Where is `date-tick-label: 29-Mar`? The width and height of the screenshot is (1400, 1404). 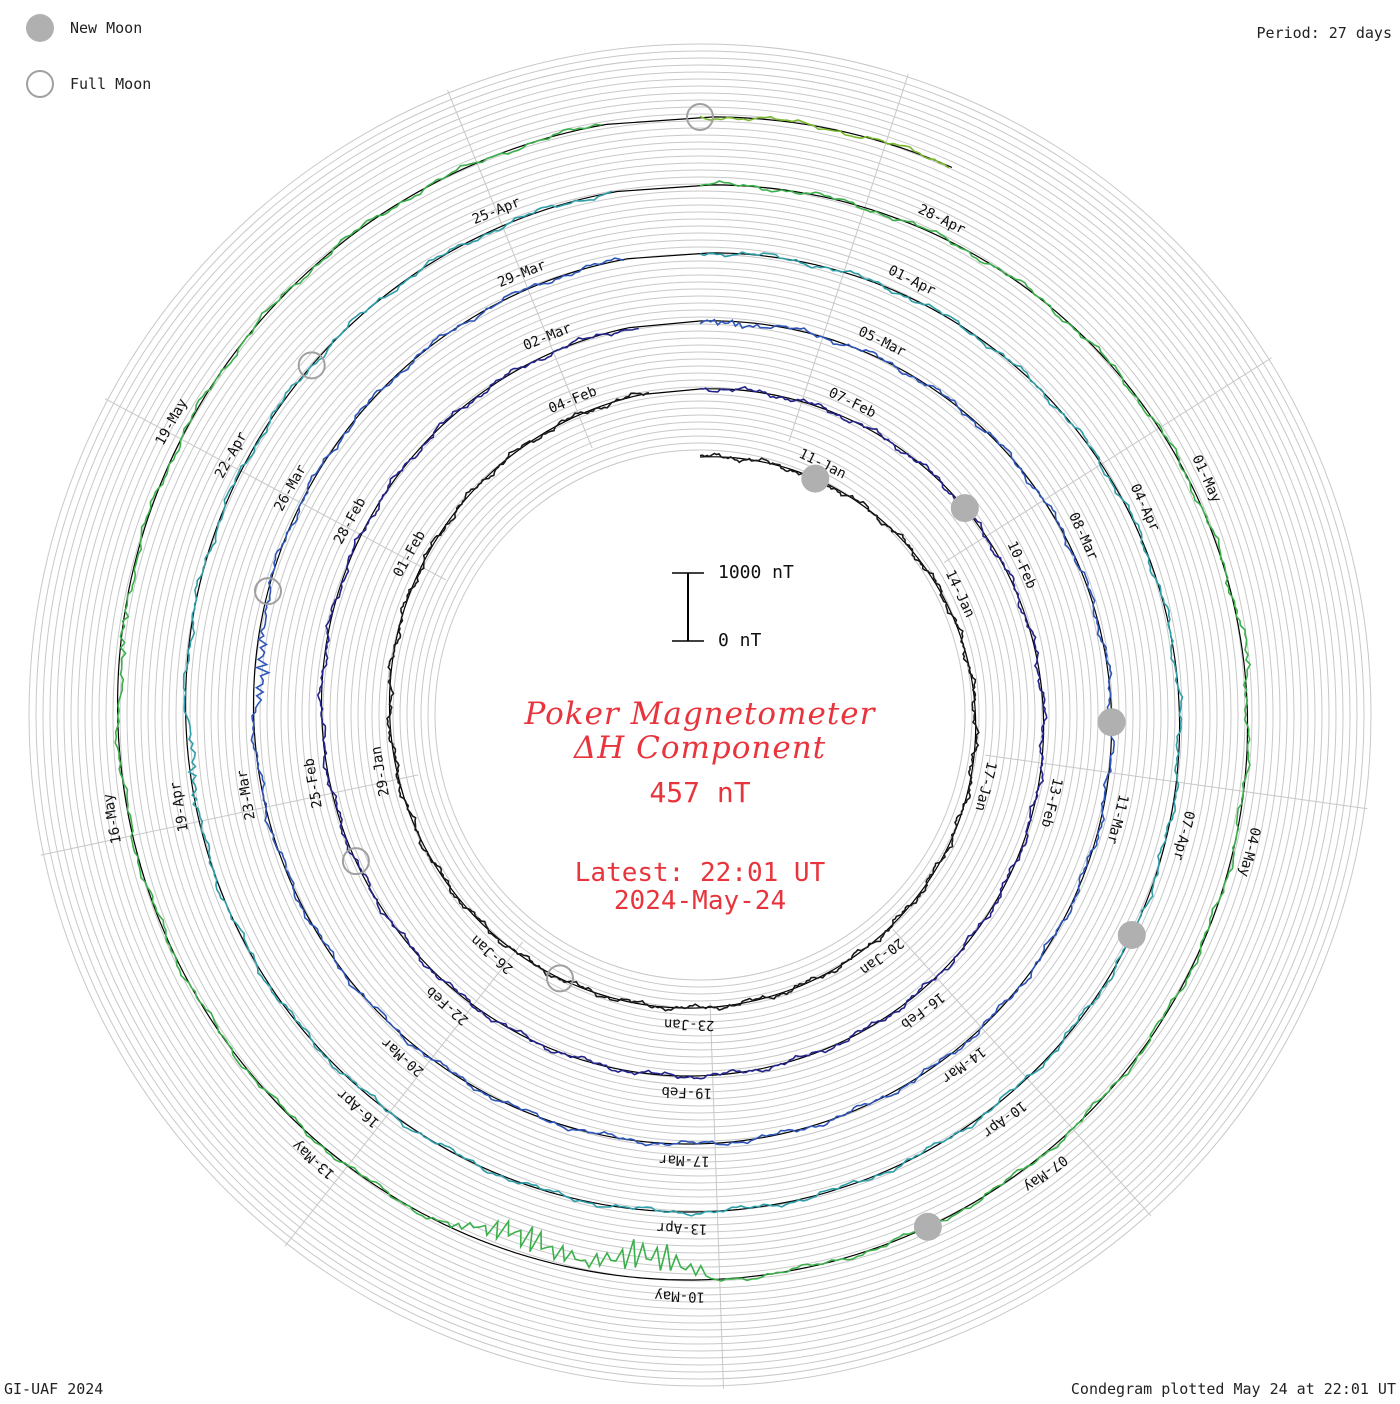 date-tick-label: 29-Mar is located at coordinates (521, 274).